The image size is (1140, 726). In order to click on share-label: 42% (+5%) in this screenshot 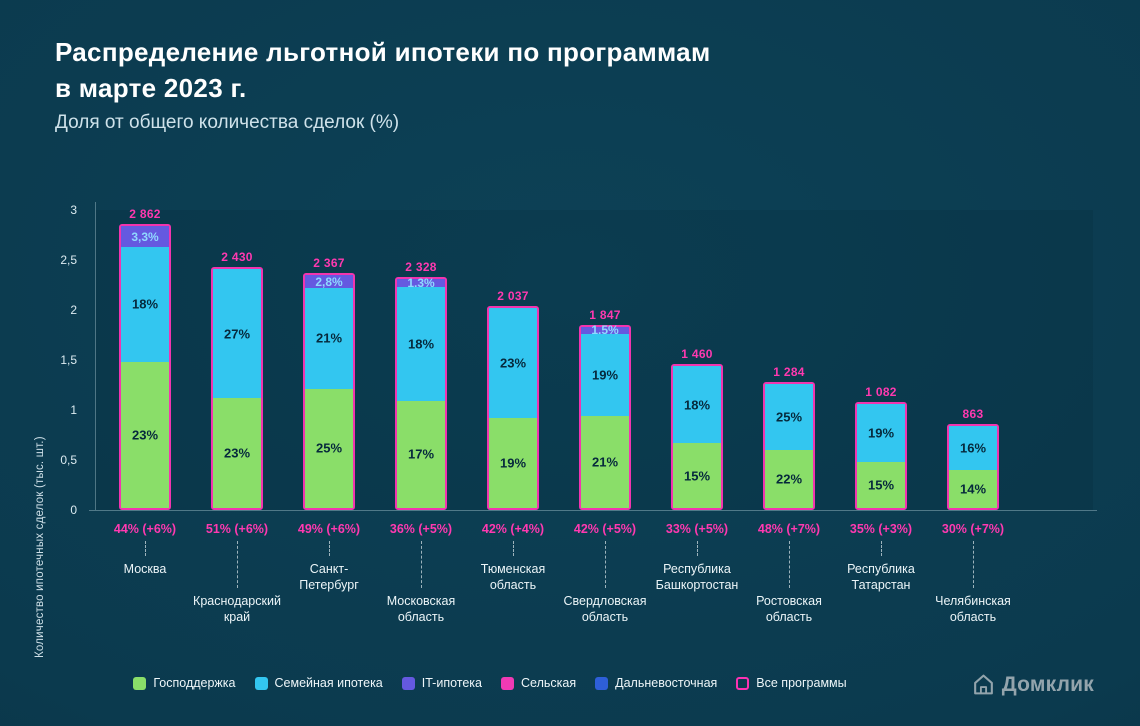, I will do `click(605, 529)`.